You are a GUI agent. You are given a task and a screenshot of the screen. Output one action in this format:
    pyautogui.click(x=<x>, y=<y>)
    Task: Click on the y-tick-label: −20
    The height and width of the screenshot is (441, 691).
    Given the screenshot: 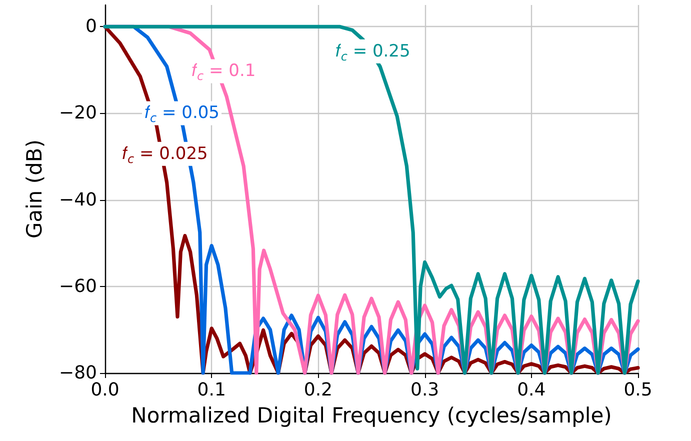 What is the action you would take?
    pyautogui.click(x=78, y=113)
    